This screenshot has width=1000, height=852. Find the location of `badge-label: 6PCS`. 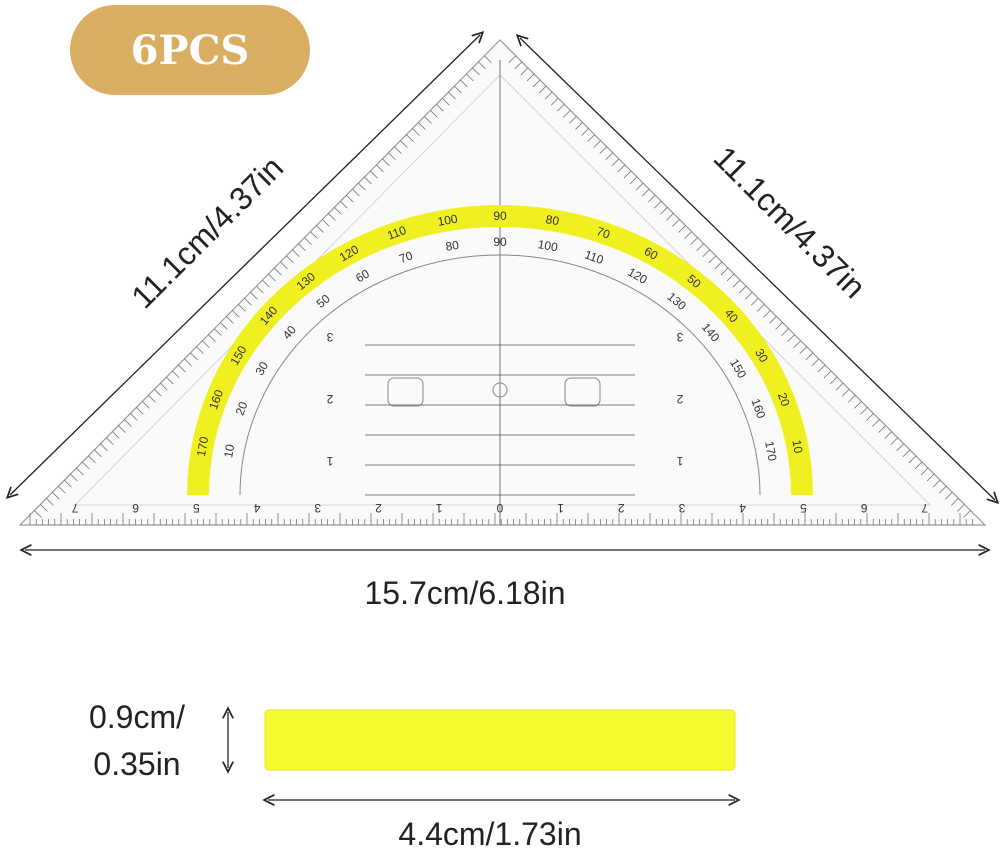

badge-label: 6PCS is located at coordinates (190, 50).